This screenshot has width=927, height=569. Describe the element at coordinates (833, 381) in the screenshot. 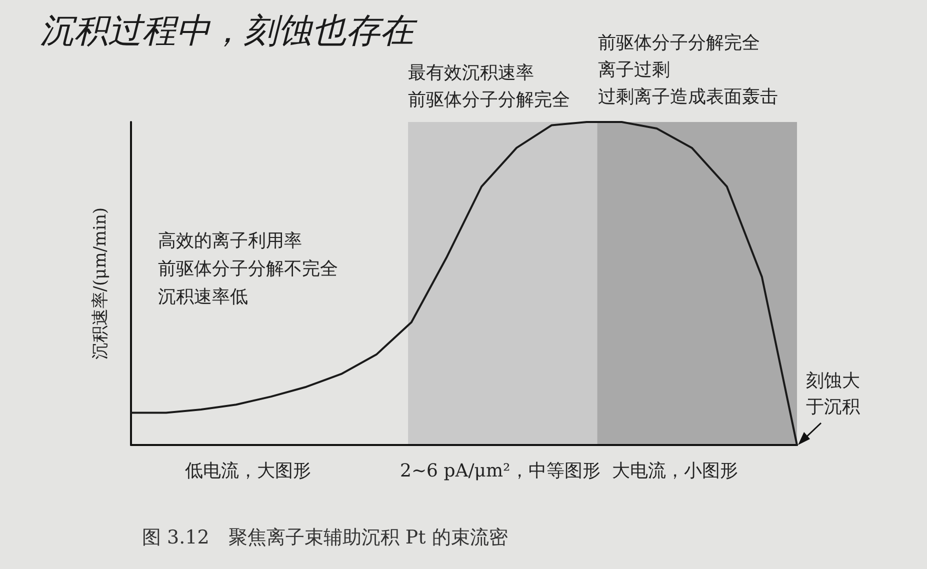

I see `text: 刻蚀大` at that location.